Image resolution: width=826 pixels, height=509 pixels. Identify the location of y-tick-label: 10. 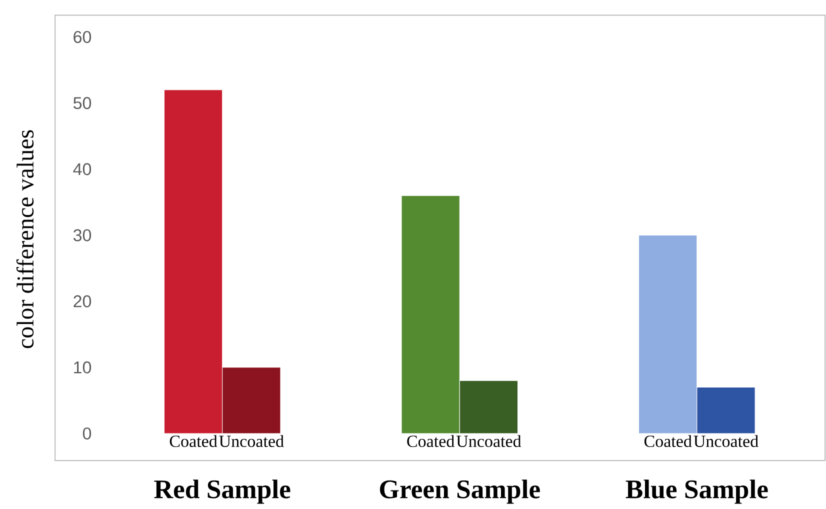
(83, 368).